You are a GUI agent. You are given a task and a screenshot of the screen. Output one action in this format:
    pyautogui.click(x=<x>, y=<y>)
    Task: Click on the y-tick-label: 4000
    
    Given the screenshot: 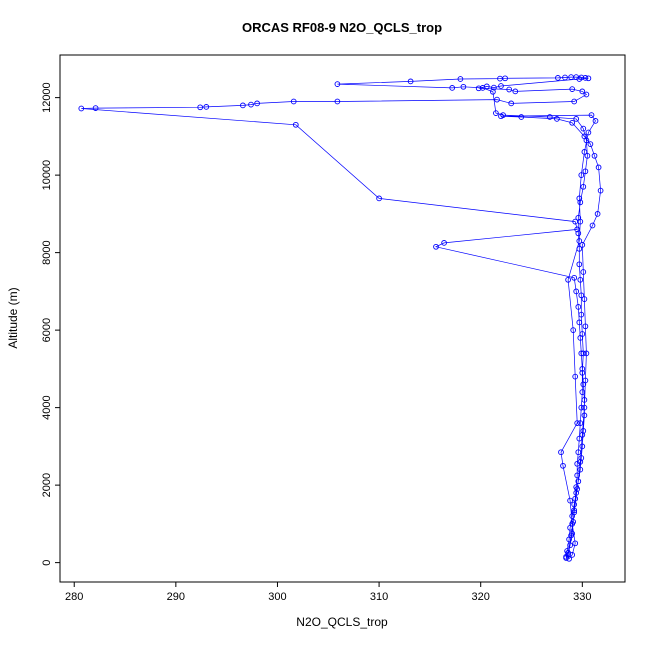 What is the action you would take?
    pyautogui.click(x=47, y=407)
    